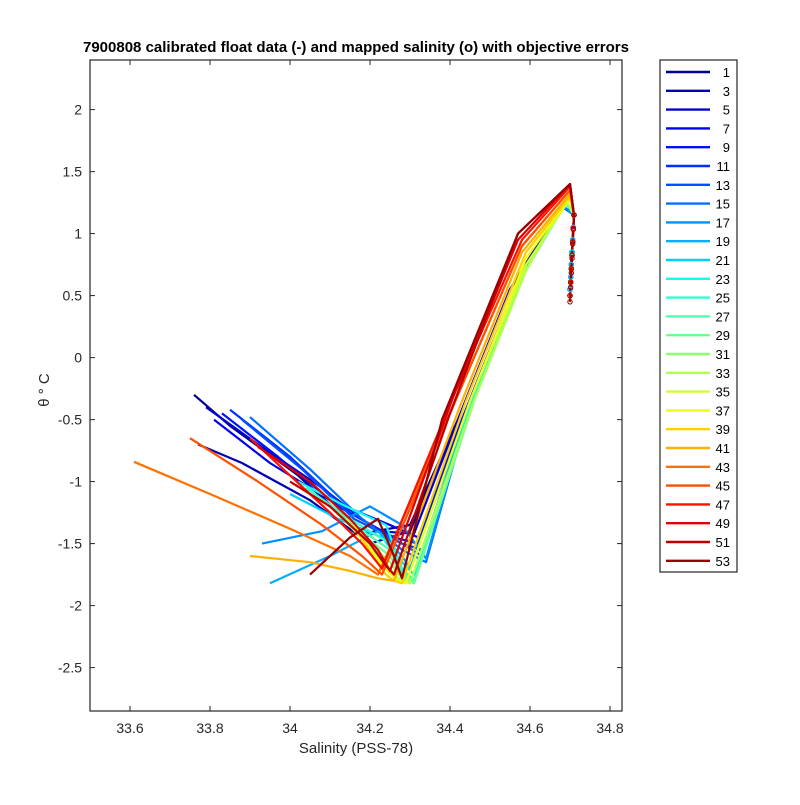  Describe the element at coordinates (726, 147) in the screenshot. I see `legend-label-9: 9` at that location.